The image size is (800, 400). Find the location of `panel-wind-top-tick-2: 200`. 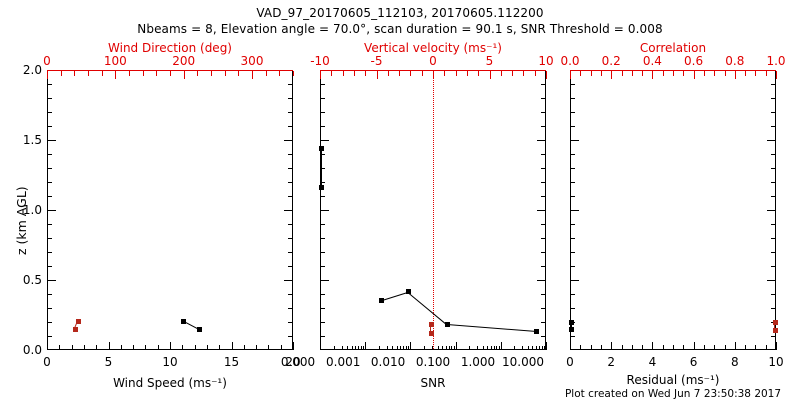

panel-wind-top-tick-2: 200 is located at coordinates (184, 61).